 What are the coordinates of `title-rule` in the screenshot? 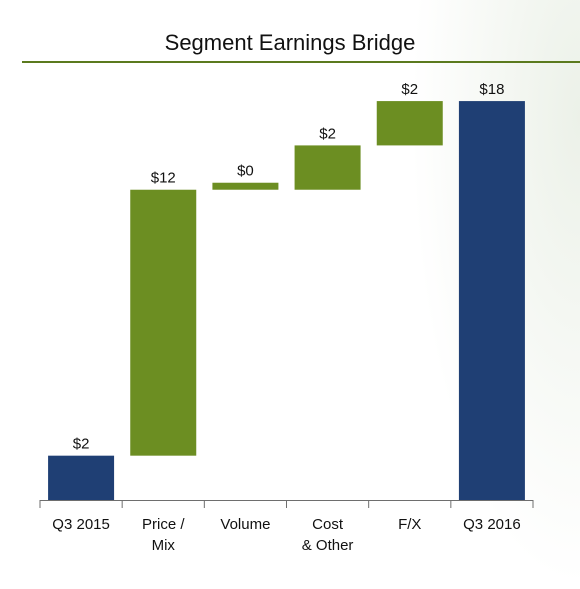 It's located at (301, 62).